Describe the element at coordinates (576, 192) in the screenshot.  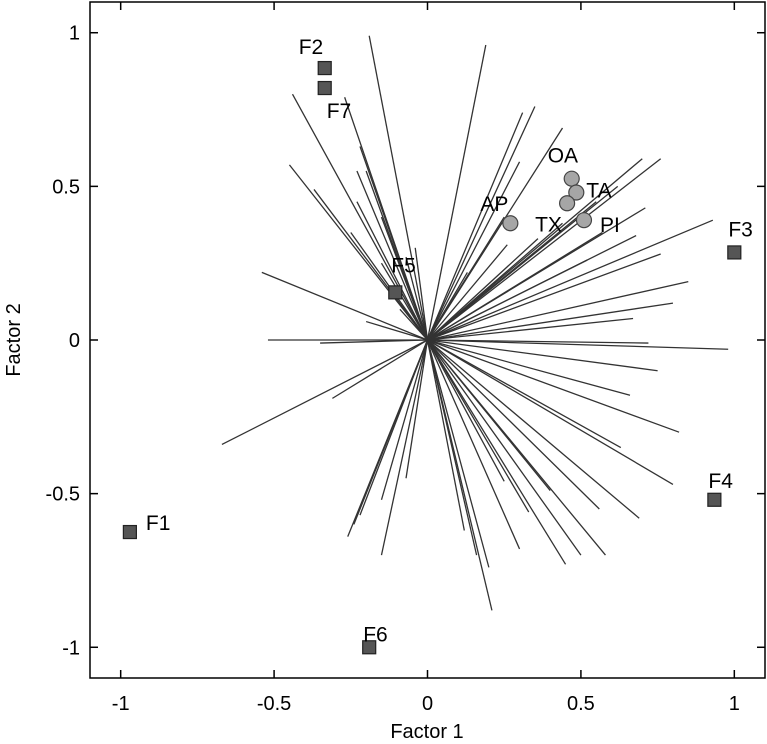
I see `marker-ta` at that location.